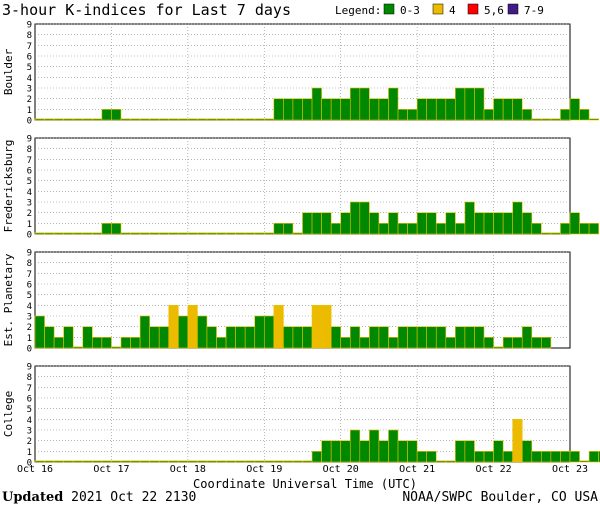 The height and width of the screenshot is (510, 600). Describe the element at coordinates (29, 378) in the screenshot. I see `y-tick-label: 8` at that location.